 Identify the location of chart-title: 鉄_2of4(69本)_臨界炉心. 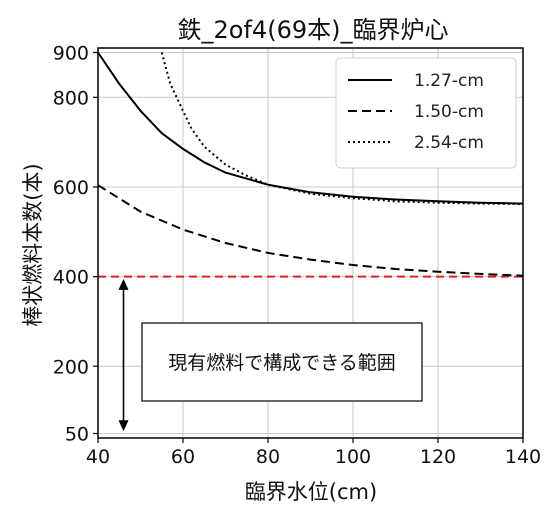
(313, 30).